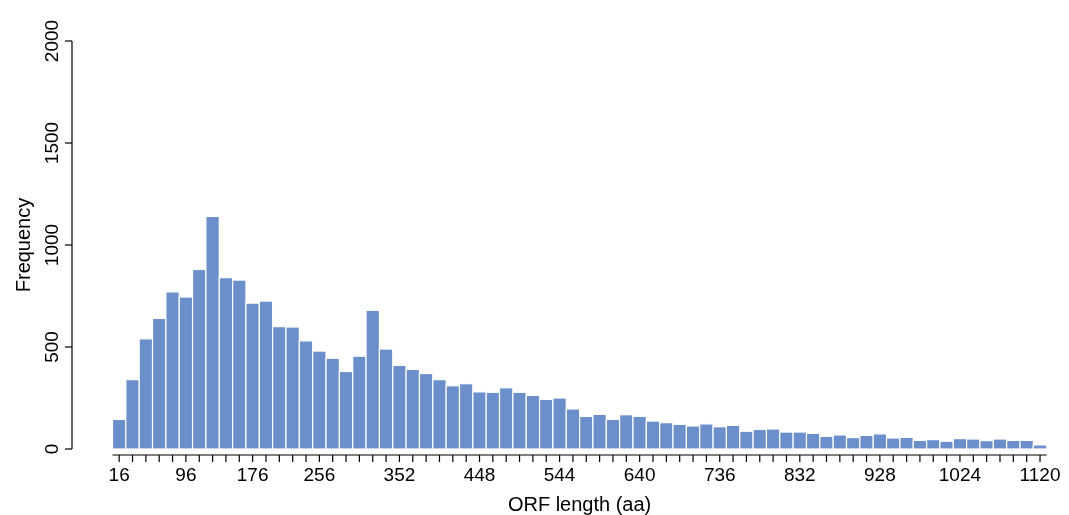 Image resolution: width=1069 pixels, height=515 pixels. Describe the element at coordinates (23, 245) in the screenshot. I see `y-axis-title: Frequency` at that location.